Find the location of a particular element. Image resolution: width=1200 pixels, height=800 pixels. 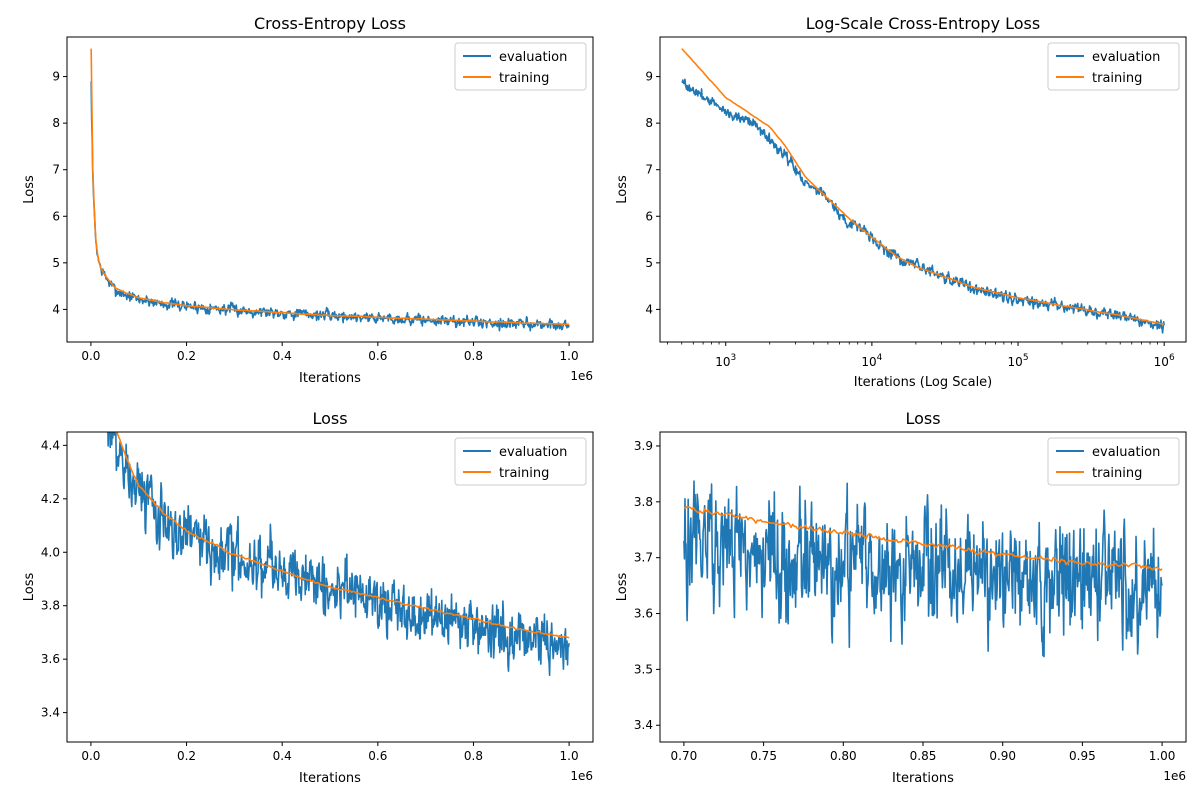

chart-title: Cross-Entropy Loss is located at coordinates (330, 23).